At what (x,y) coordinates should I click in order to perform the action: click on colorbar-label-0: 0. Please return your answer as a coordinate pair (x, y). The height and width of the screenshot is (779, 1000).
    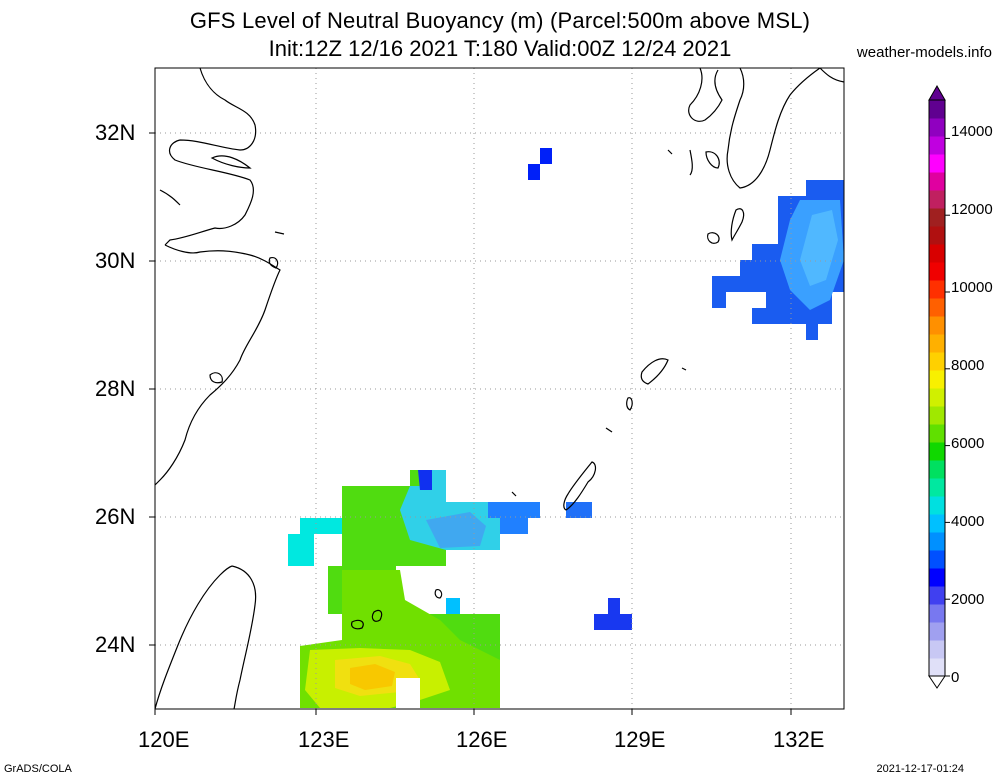
    Looking at the image, I should click on (955, 677).